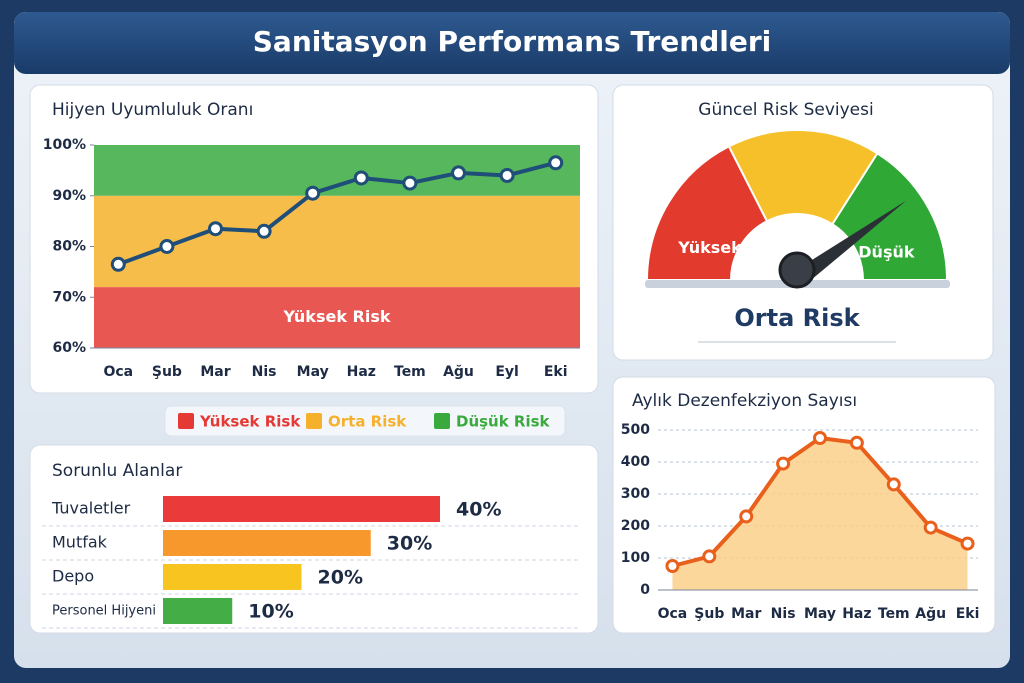 This screenshot has height=683, width=1024. I want to click on zone-label: Yüksek Risk, so click(336, 316).